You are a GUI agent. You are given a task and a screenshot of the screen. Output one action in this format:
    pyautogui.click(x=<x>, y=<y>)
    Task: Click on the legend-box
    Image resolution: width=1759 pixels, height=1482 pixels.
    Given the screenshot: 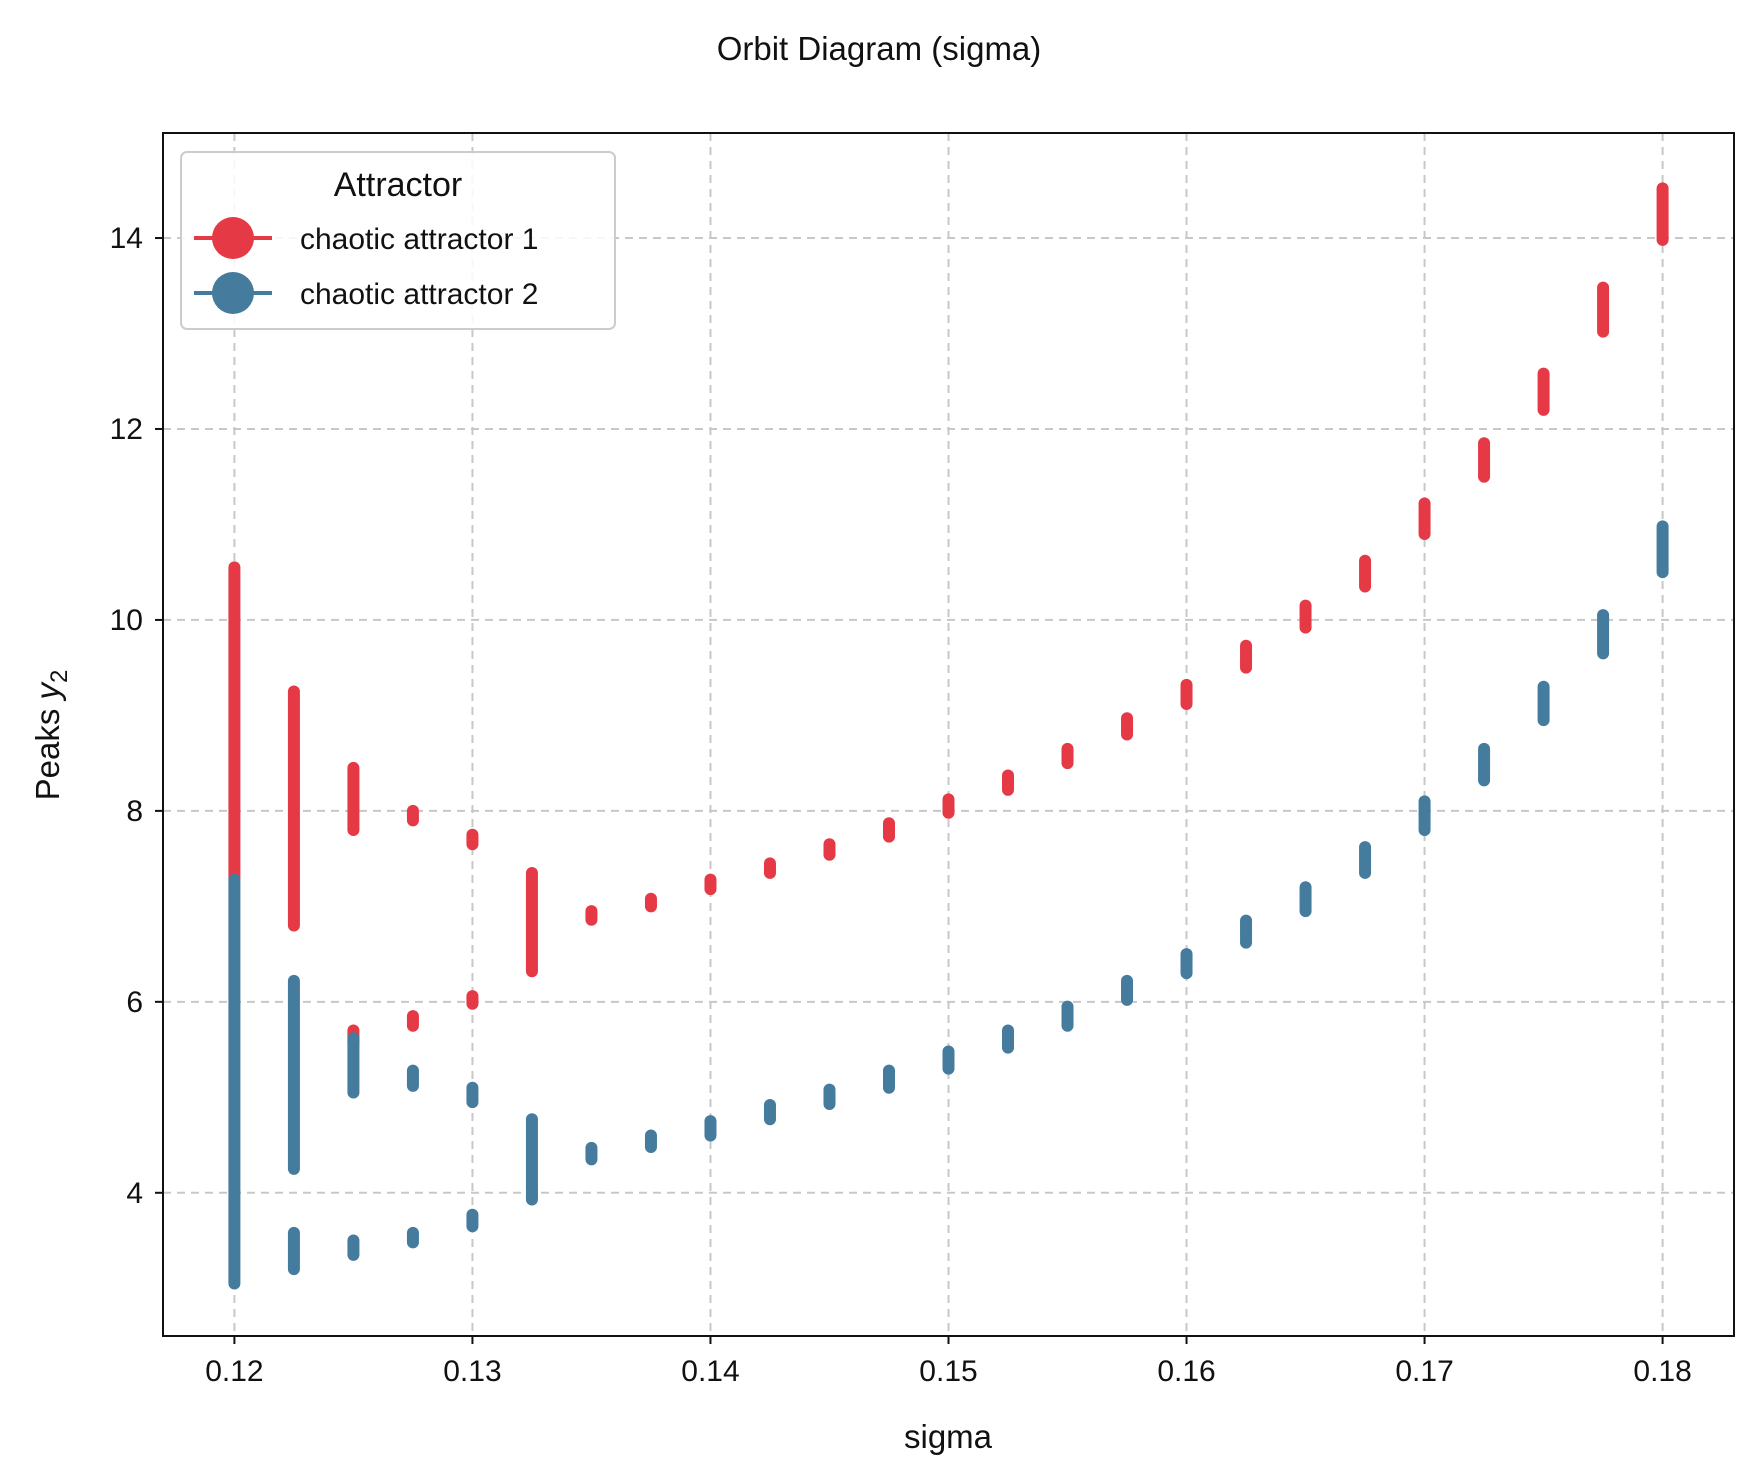 What is the action you would take?
    pyautogui.click(x=398, y=240)
    